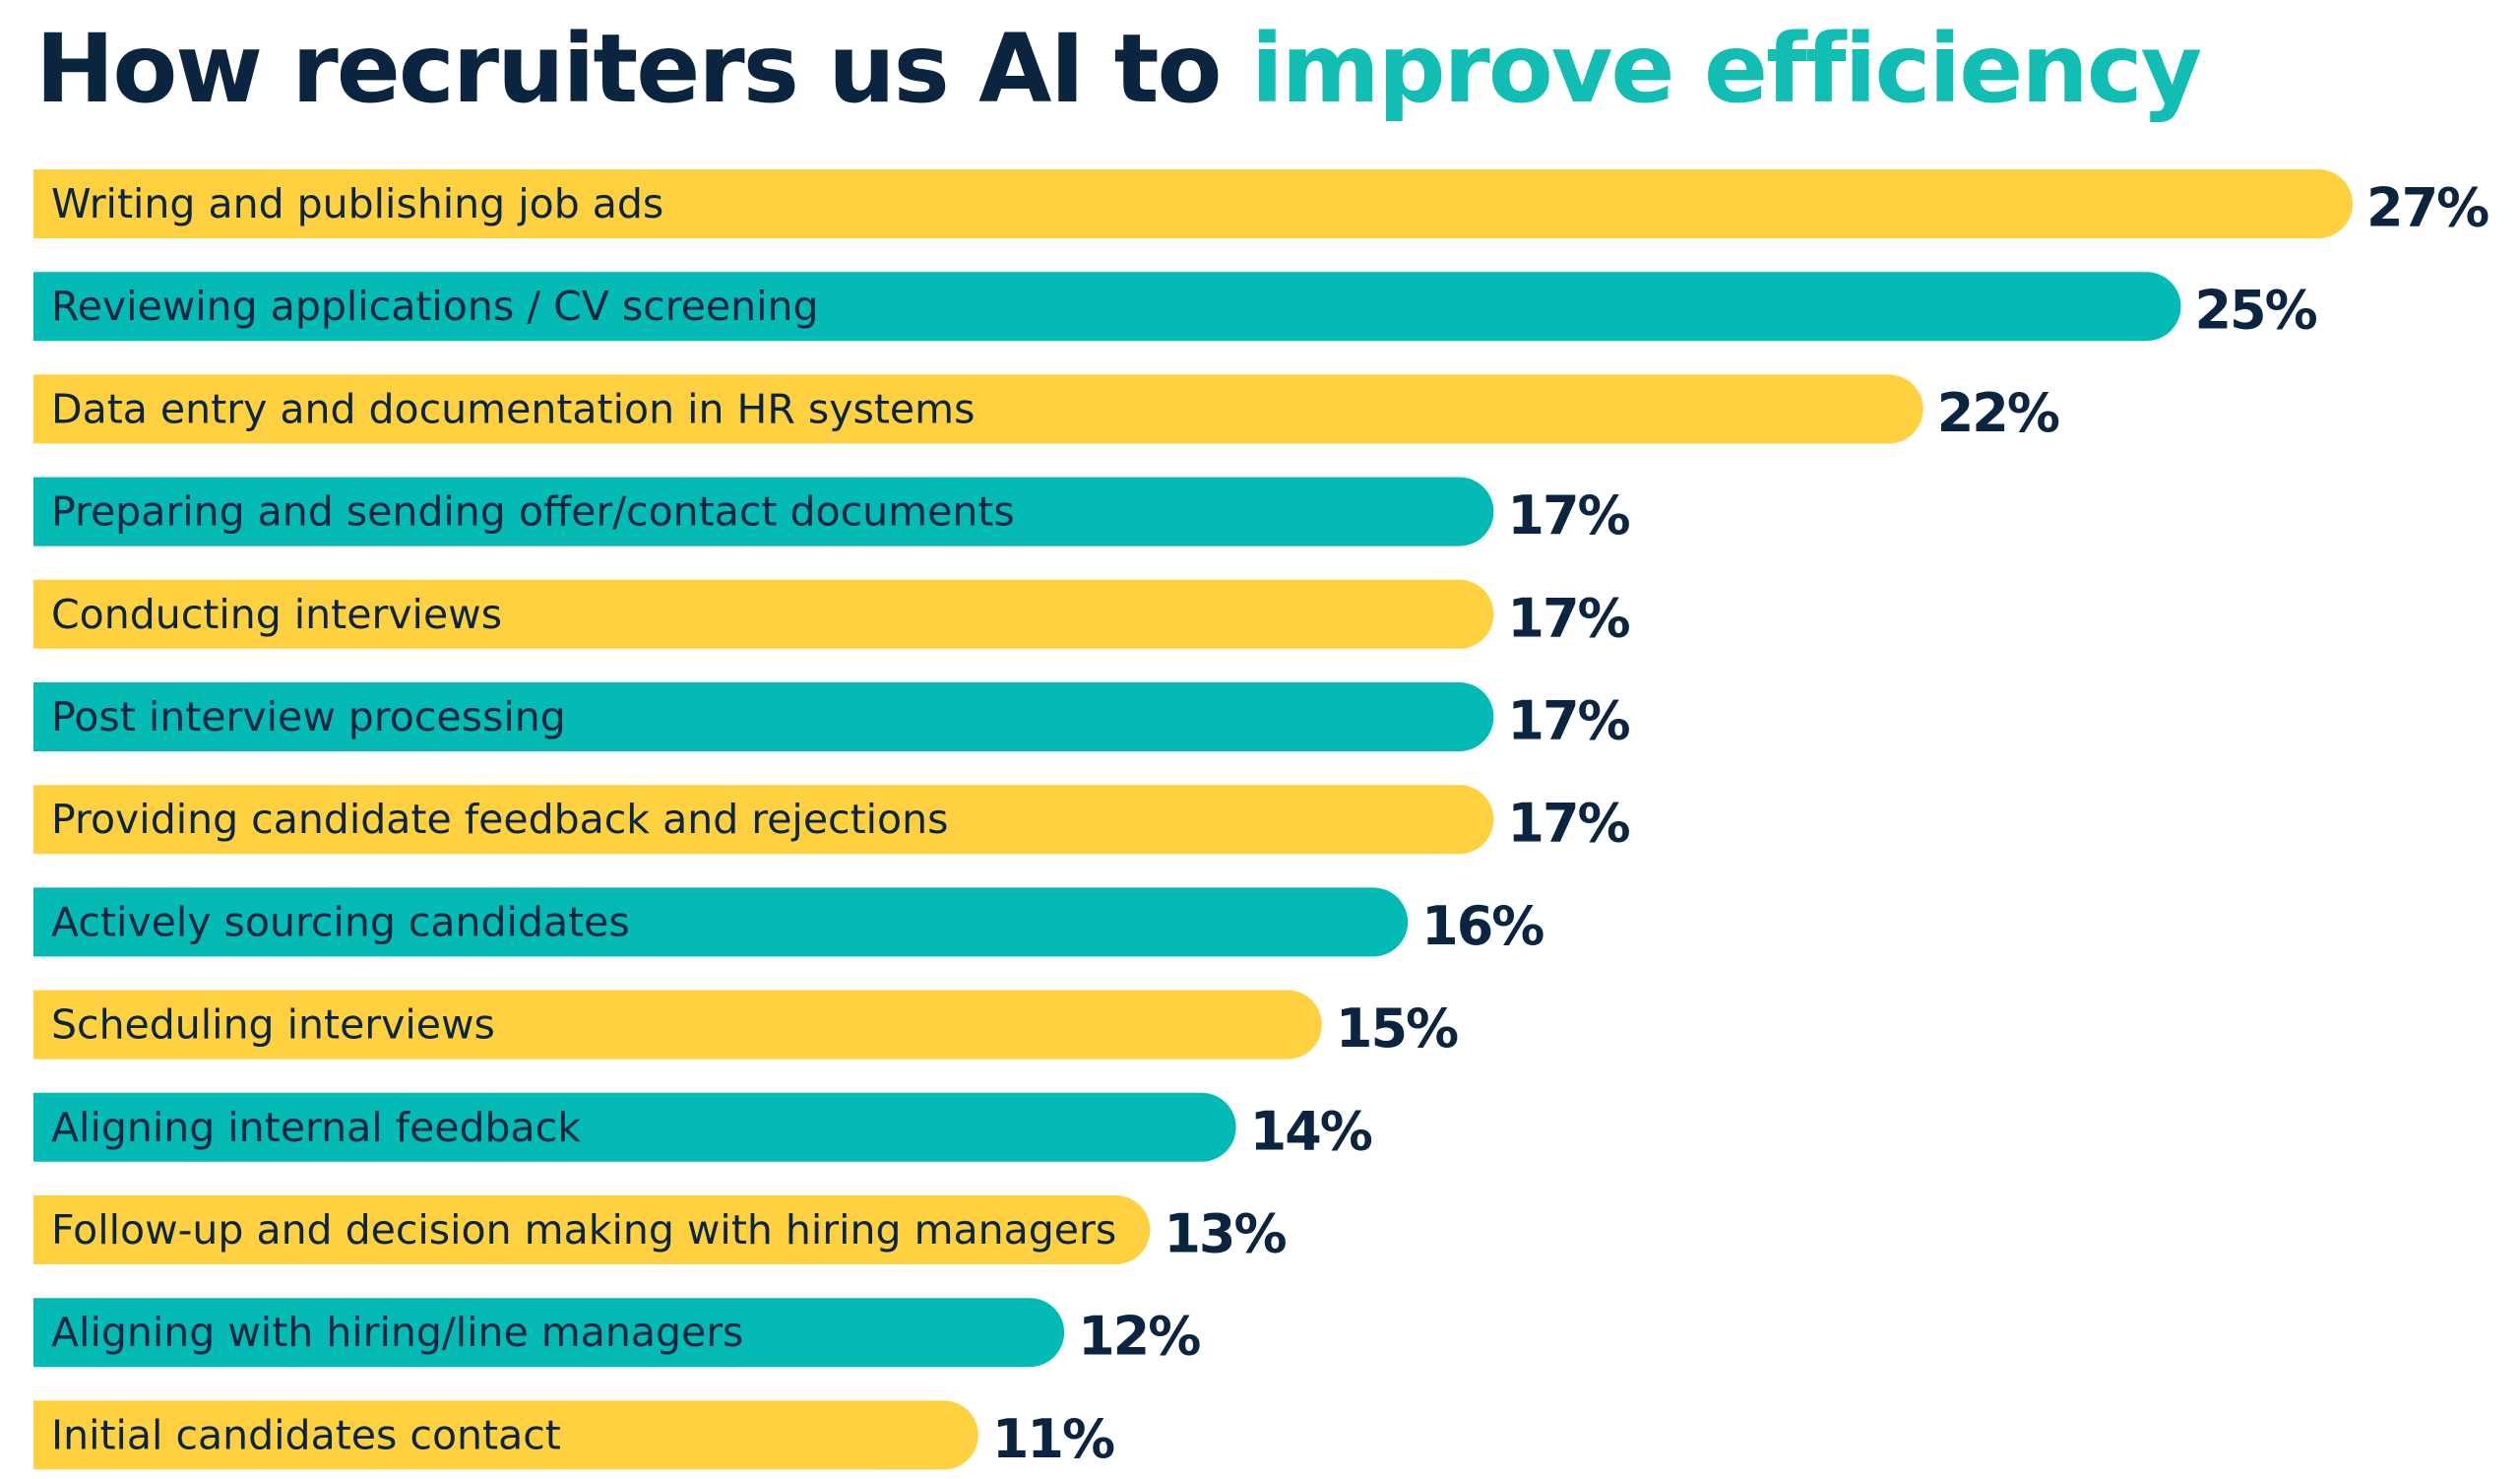  Describe the element at coordinates (397, 1333) in the screenshot. I see `bar-label-12: Aligning with hiring/line managers` at that location.